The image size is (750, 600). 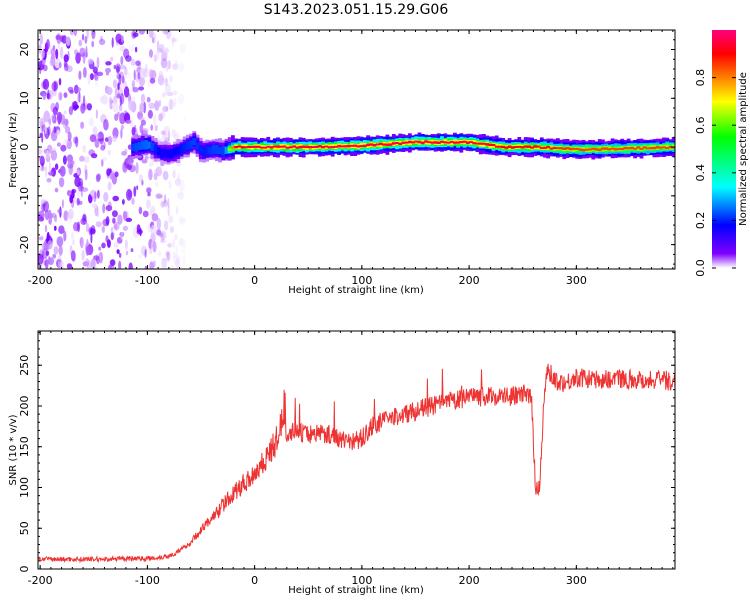 What do you see at coordinates (24, 147) in the screenshot?
I see `spectrogram-ytick-label: 0` at bounding box center [24, 147].